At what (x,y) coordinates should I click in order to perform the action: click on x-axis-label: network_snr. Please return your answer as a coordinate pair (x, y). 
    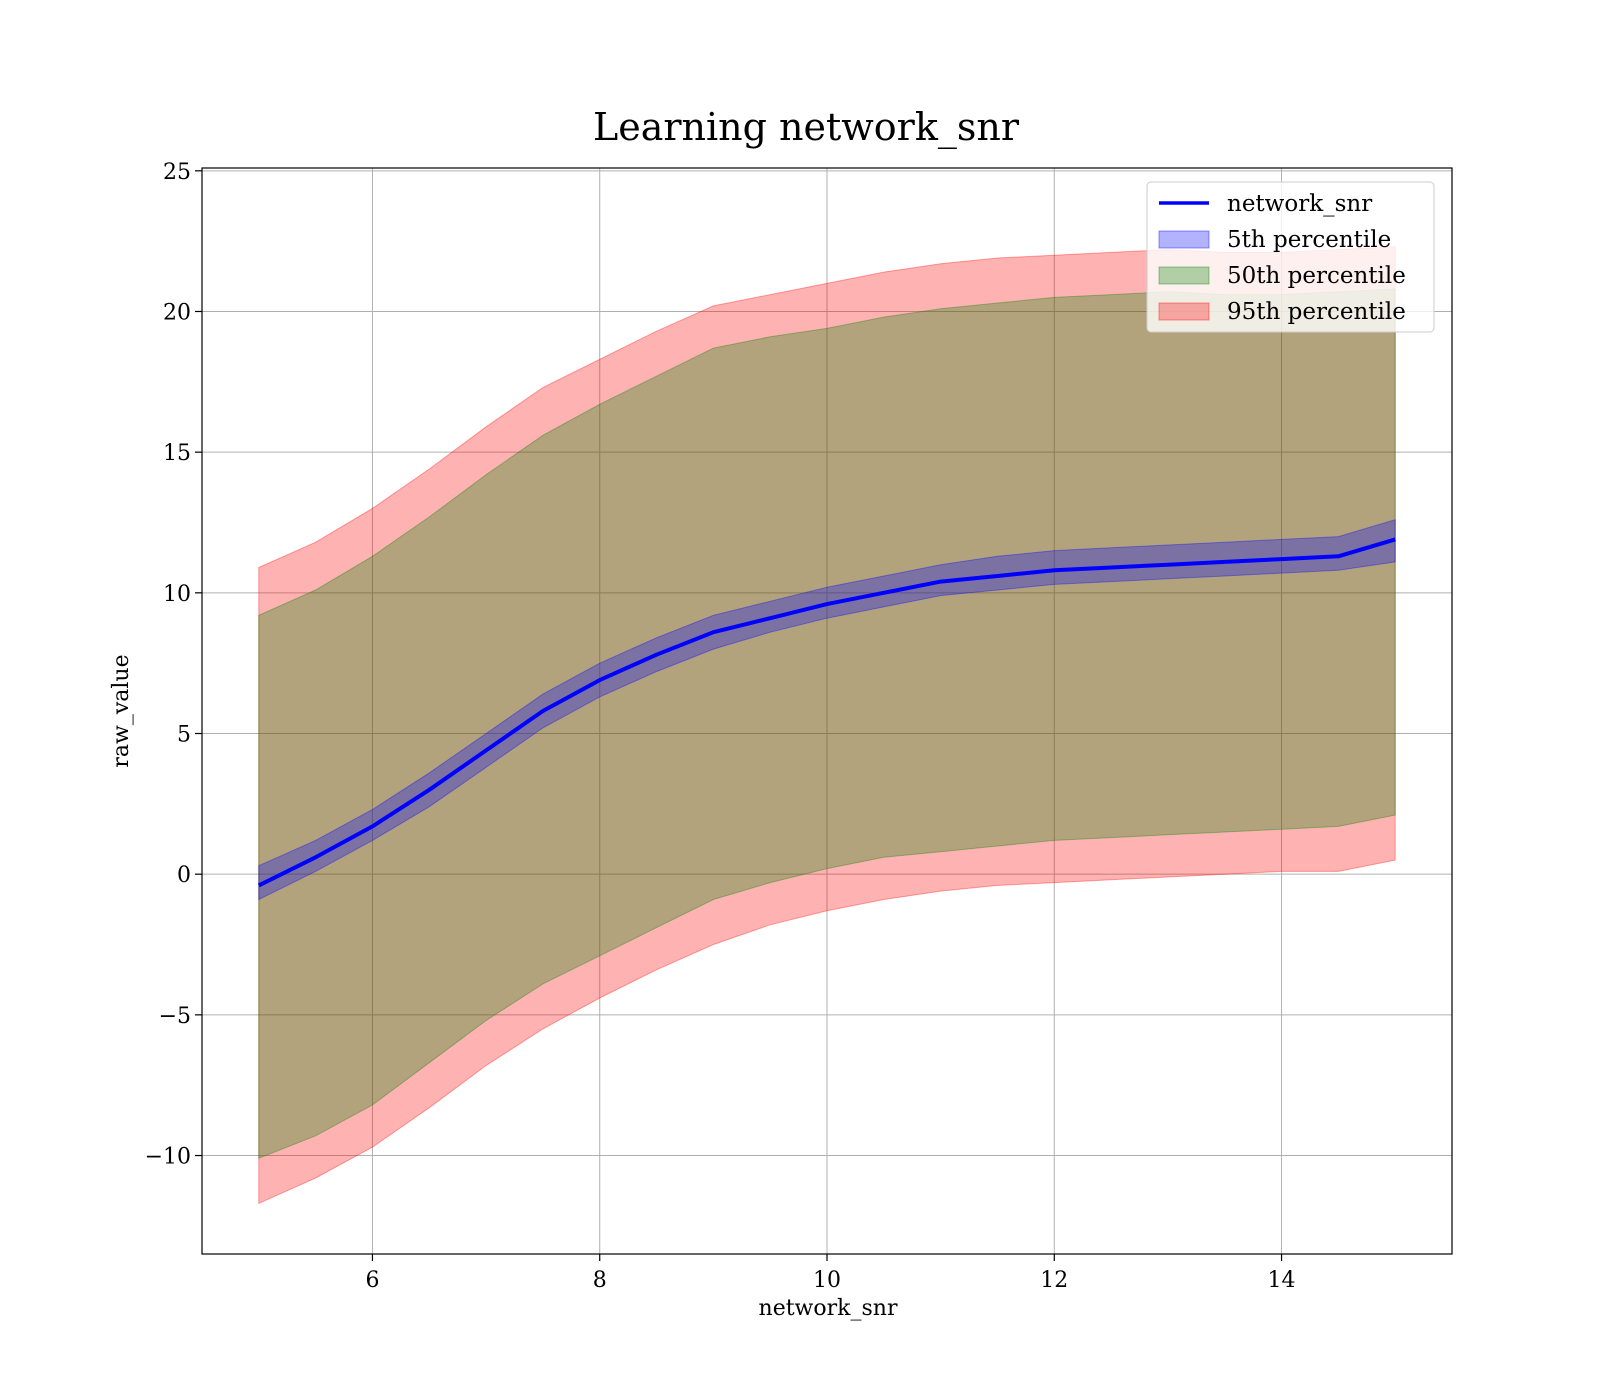
    Looking at the image, I should click on (828, 1308).